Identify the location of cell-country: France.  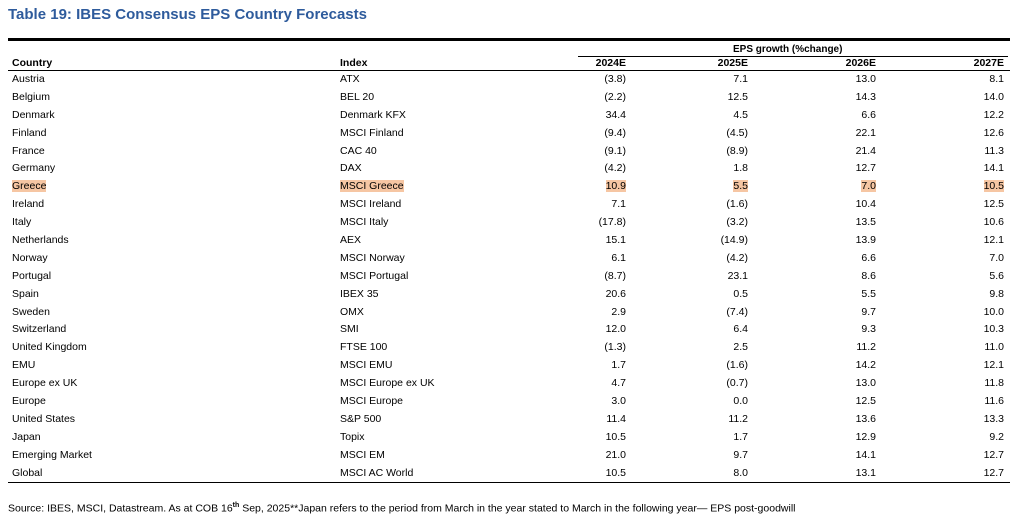
(28, 150).